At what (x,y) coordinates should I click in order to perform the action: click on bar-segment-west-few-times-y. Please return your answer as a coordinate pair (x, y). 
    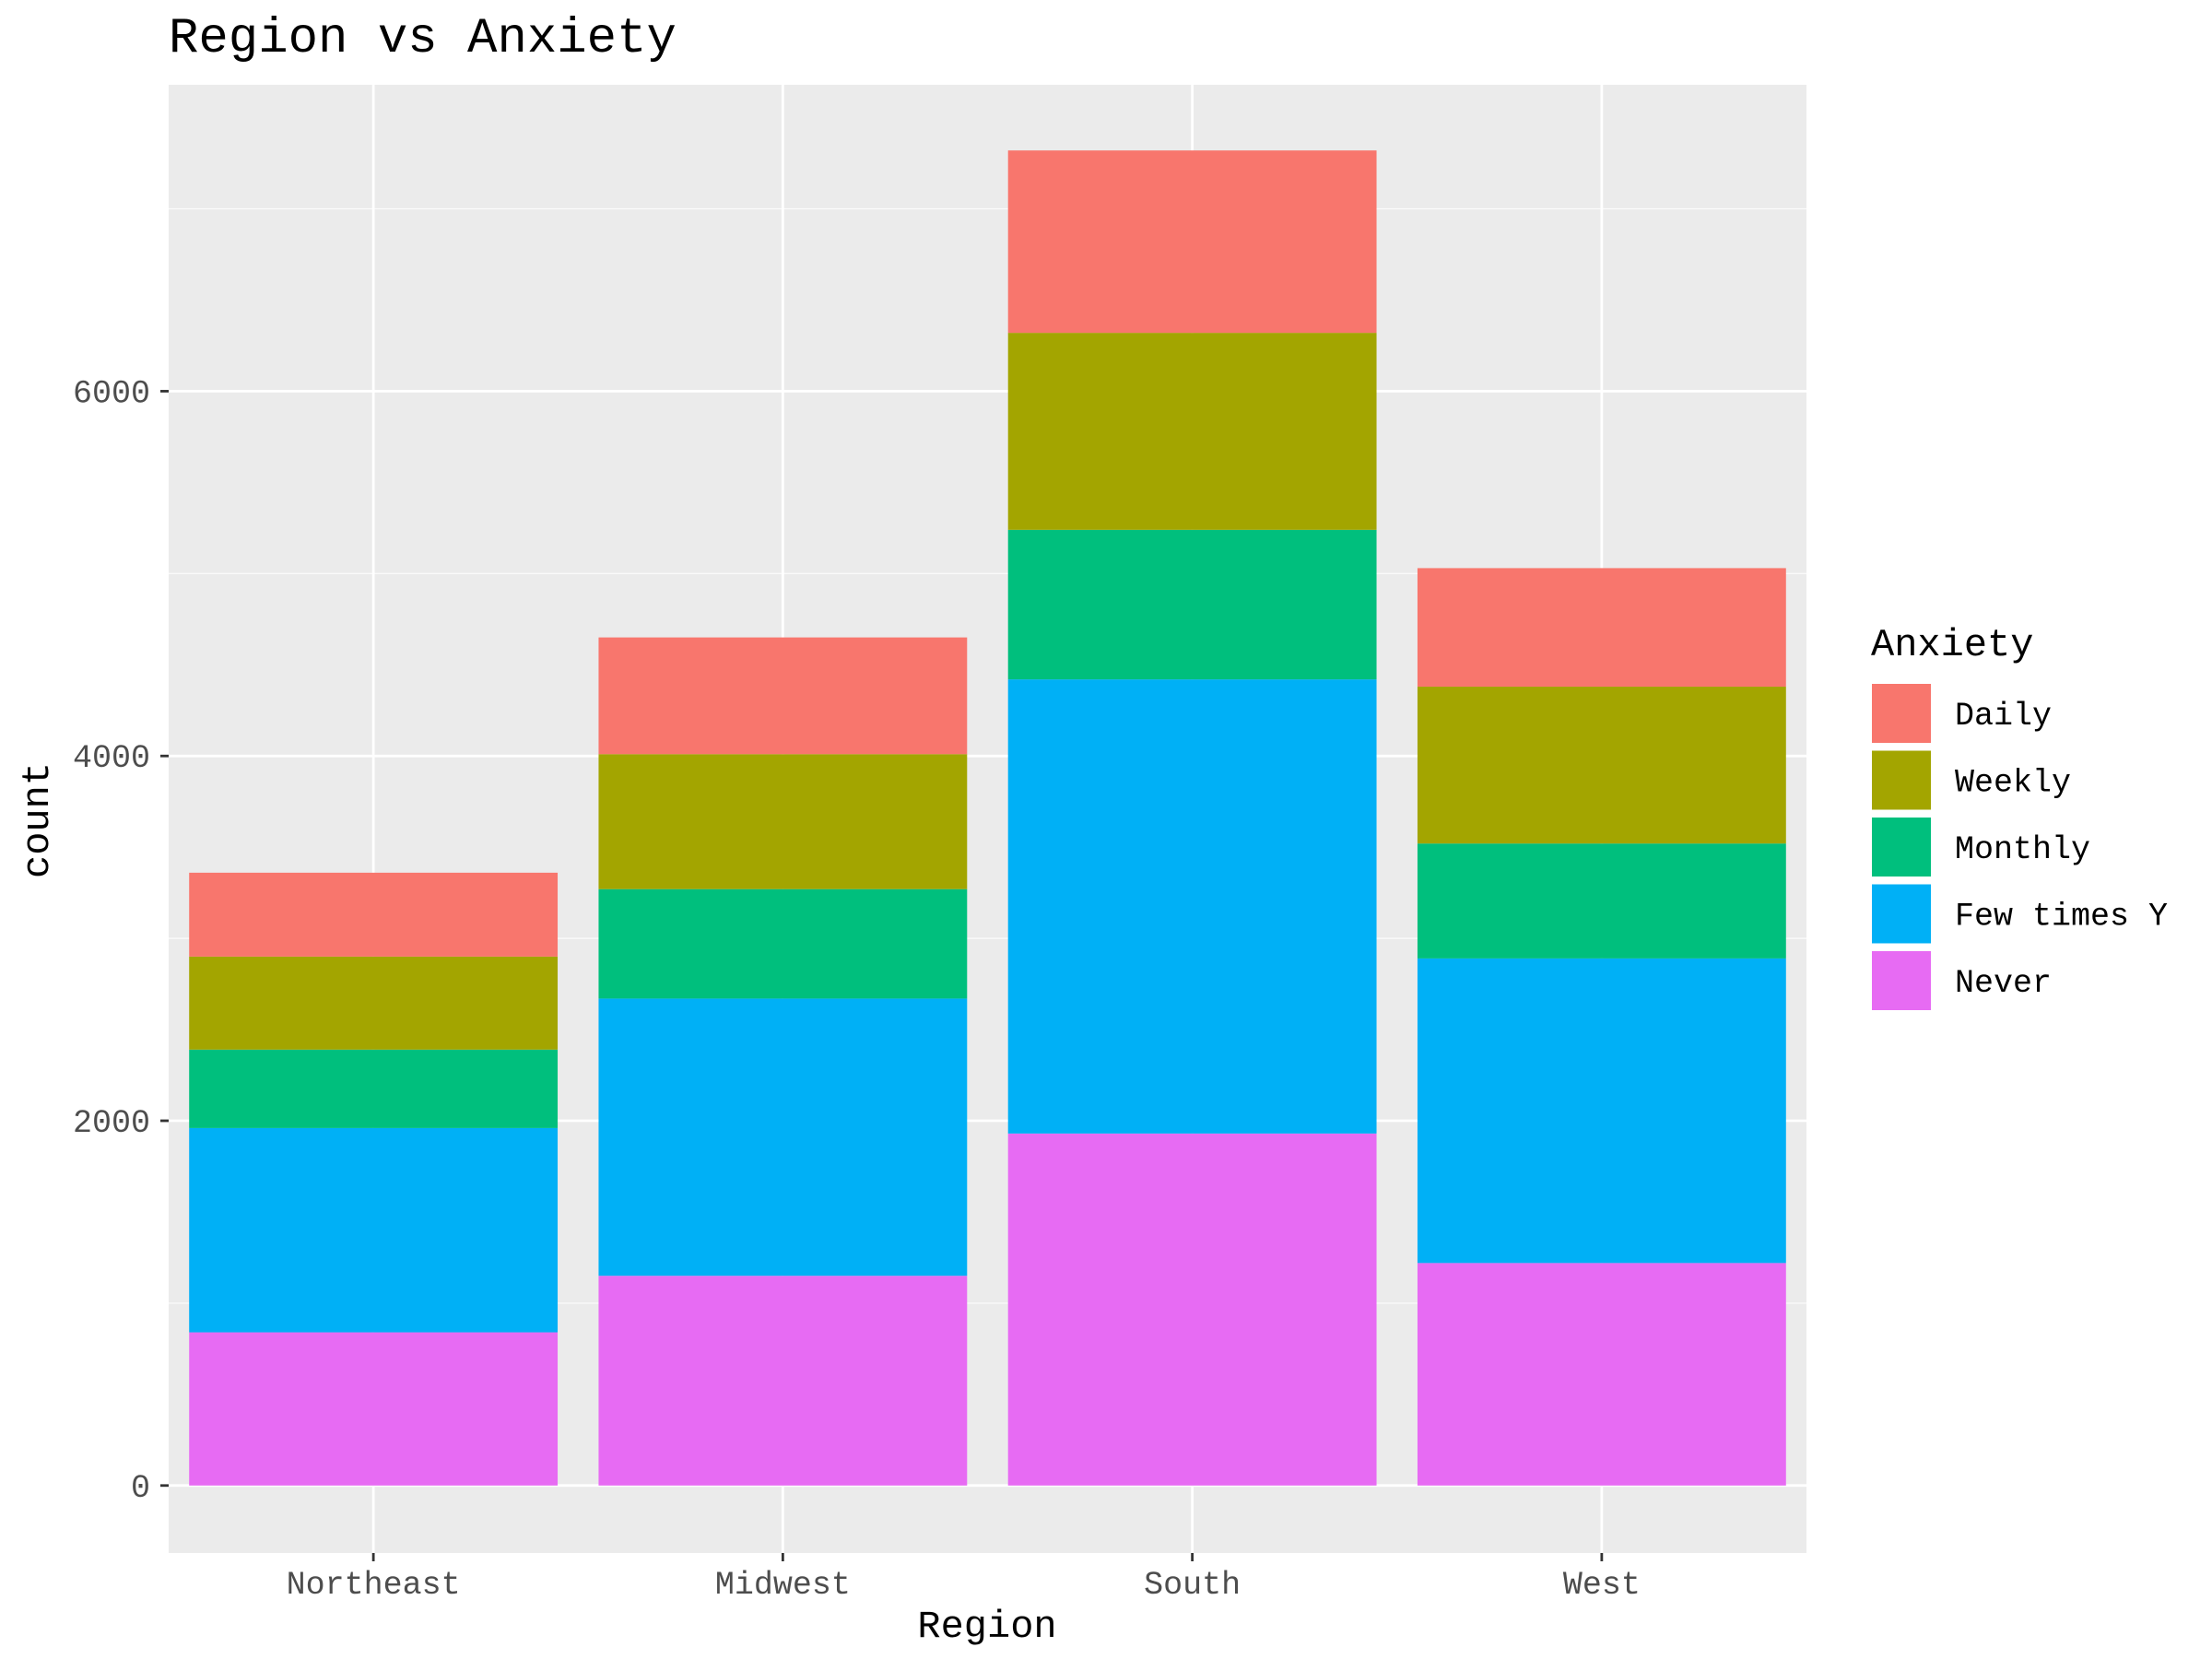
    Looking at the image, I should click on (1601, 1111).